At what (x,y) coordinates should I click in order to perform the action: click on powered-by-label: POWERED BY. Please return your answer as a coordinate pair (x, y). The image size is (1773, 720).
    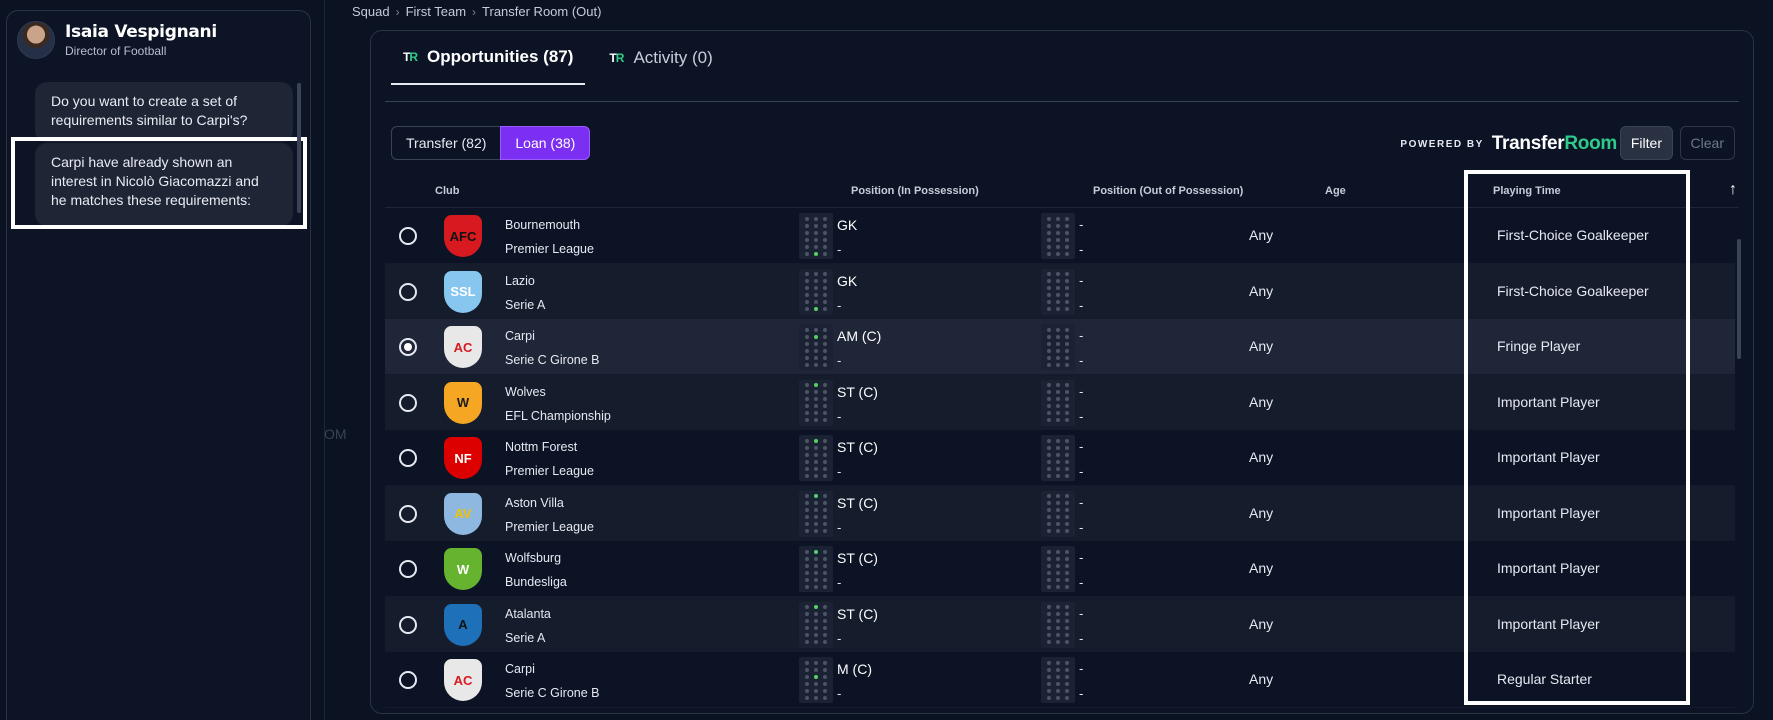
    Looking at the image, I should click on (1442, 144).